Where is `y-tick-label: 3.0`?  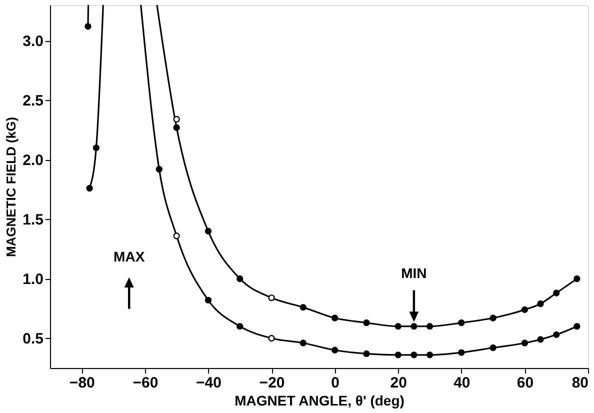
y-tick-label: 3.0 is located at coordinates (33, 41).